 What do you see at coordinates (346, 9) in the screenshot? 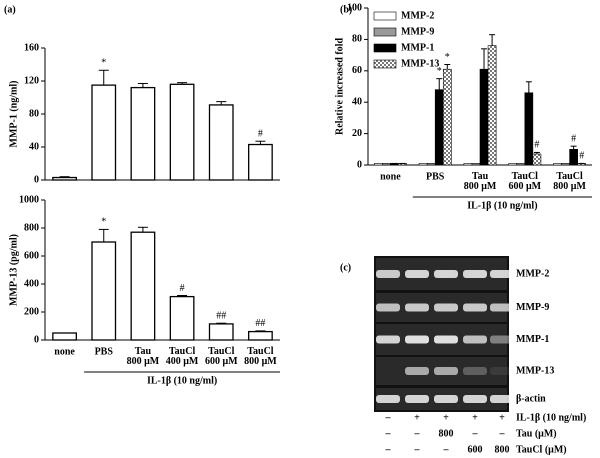
I see `panel-label: (b)` at bounding box center [346, 9].